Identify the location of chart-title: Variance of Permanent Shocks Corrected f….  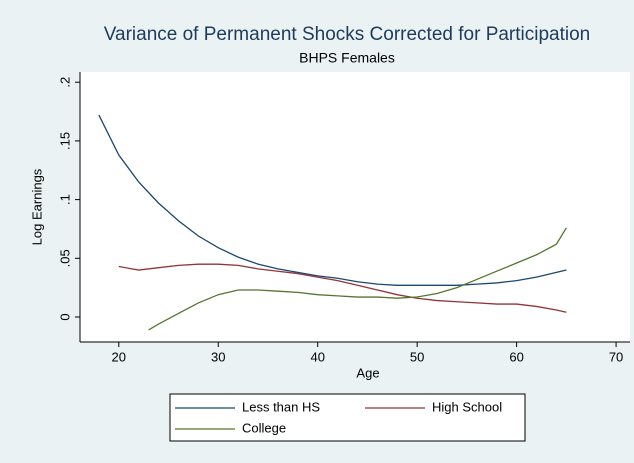
(347, 34).